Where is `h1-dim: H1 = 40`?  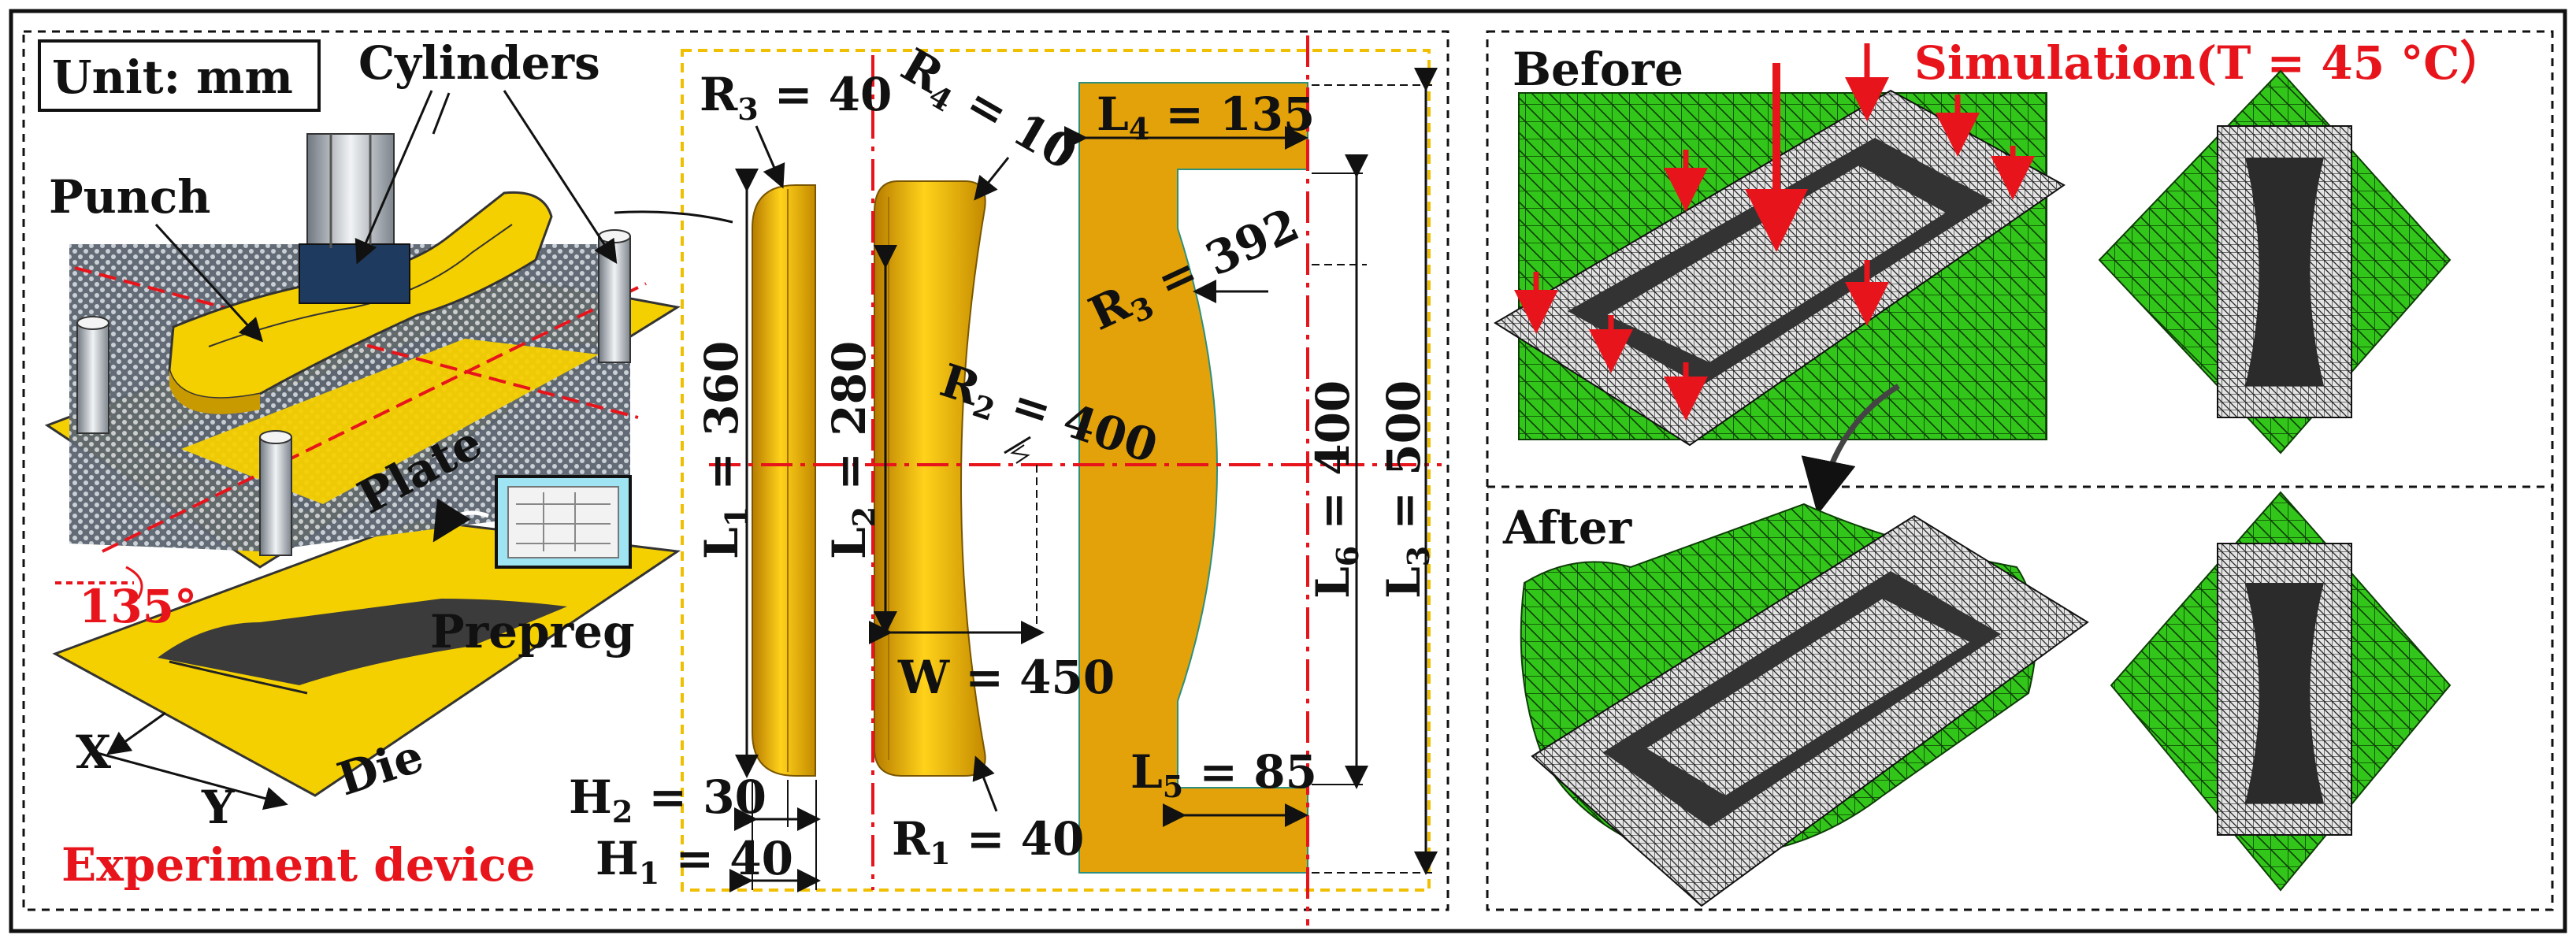
h1-dim: H1 = 40 is located at coordinates (694, 862).